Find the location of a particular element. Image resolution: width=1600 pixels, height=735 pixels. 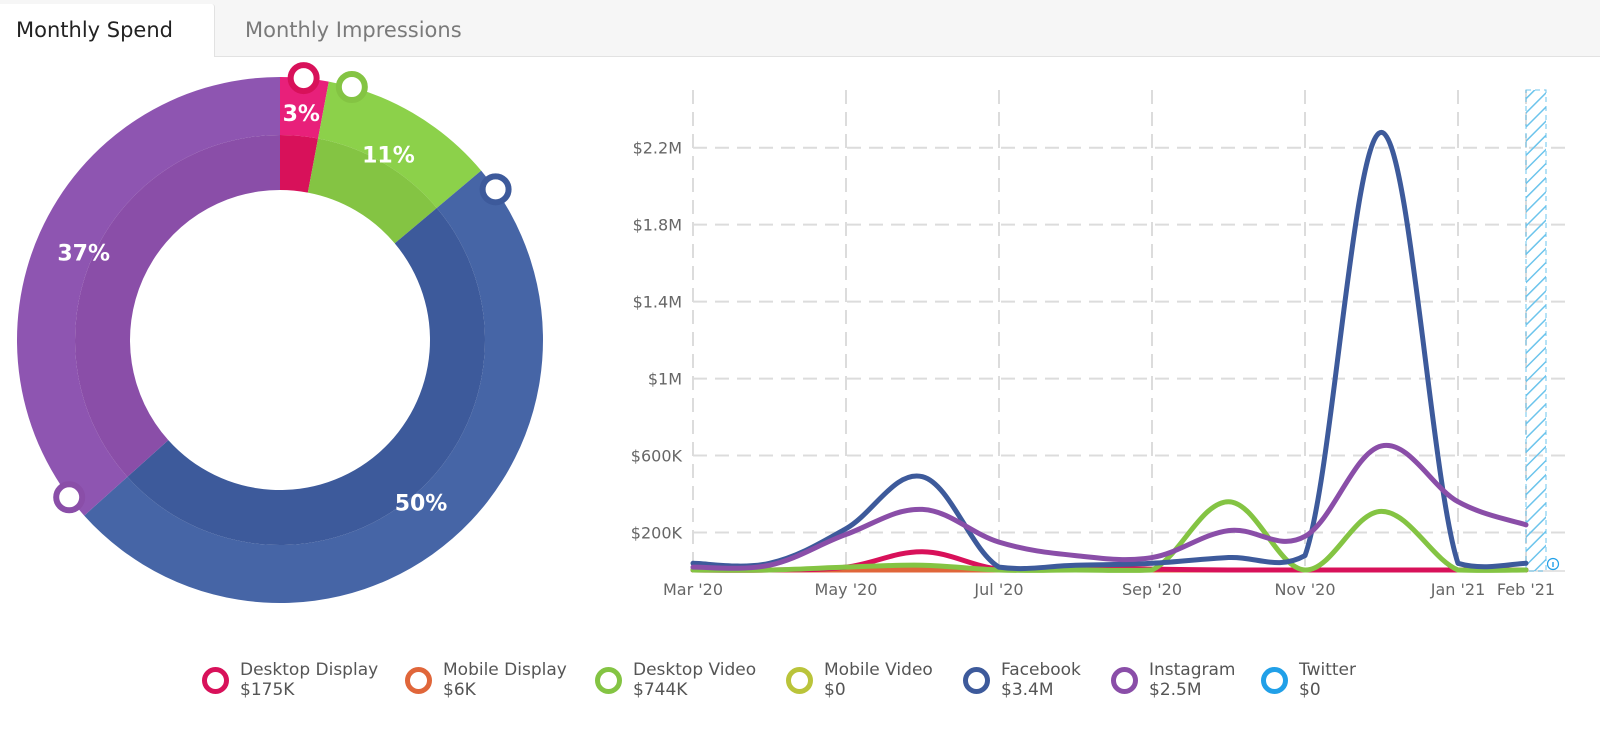

donut-label-desktop-display: 3% is located at coordinates (301, 114).